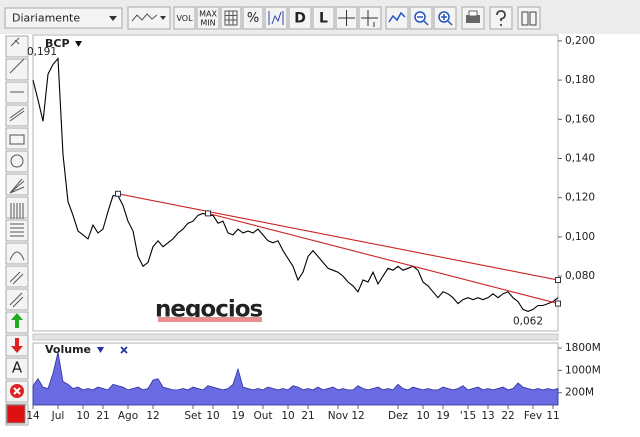 The image size is (640, 437). I want to click on d-button: D, so click(300, 18).